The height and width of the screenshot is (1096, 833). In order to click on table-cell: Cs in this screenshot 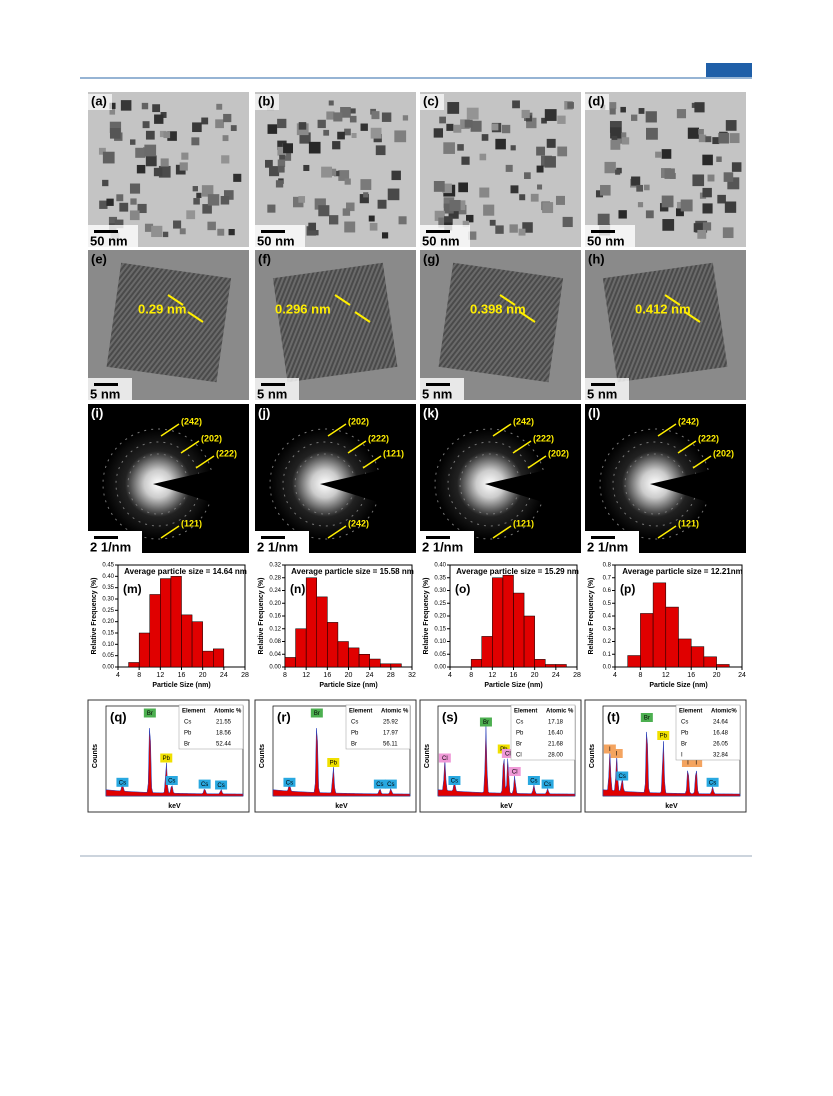, I will do `click(684, 723)`.